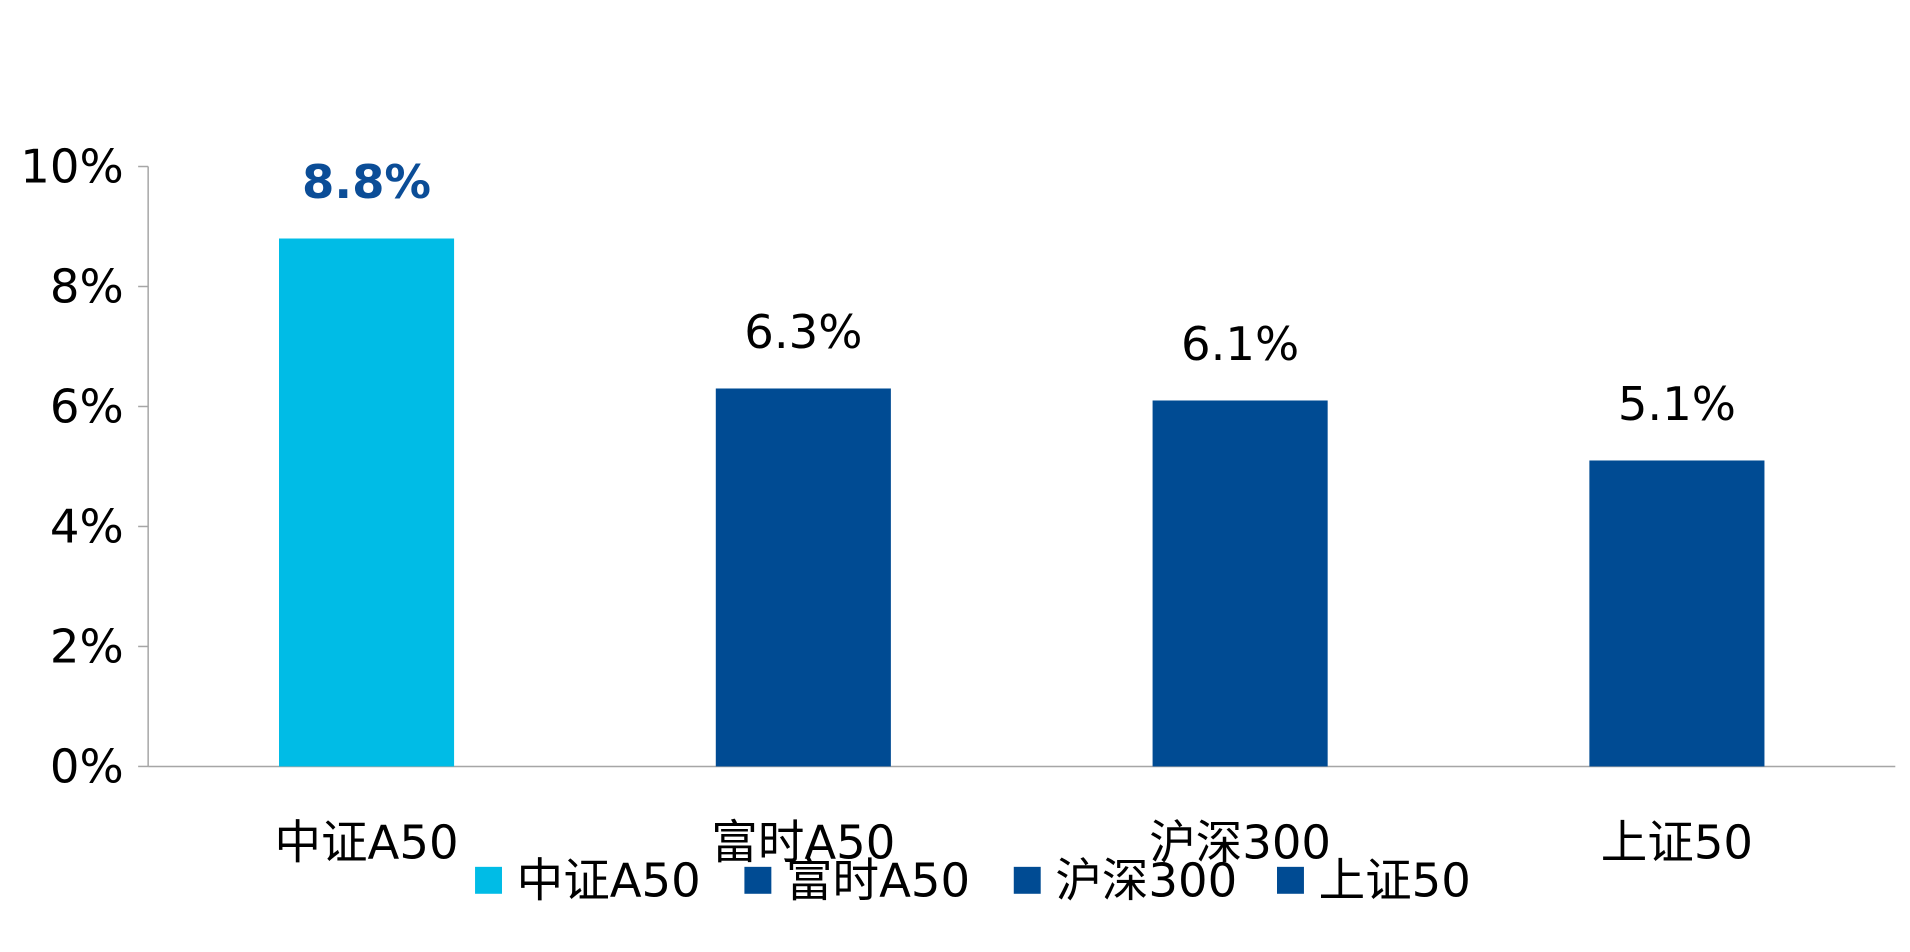 The width and height of the screenshot is (1910, 952). What do you see at coordinates (1395, 880) in the screenshot?
I see `legend-label: 上证50` at bounding box center [1395, 880].